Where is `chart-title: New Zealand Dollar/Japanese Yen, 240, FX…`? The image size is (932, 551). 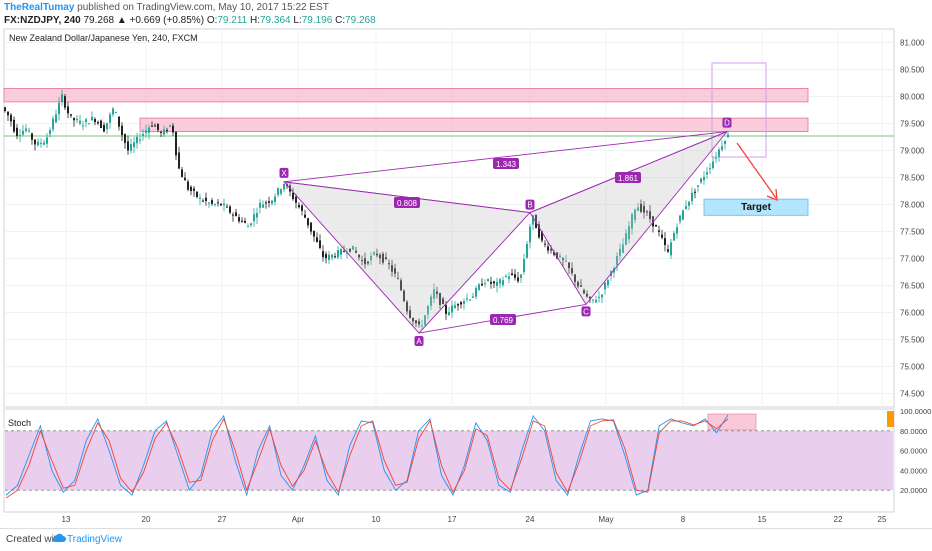
chart-title: New Zealand Dollar/Japanese Yen, 240, FX… is located at coordinates (103, 38).